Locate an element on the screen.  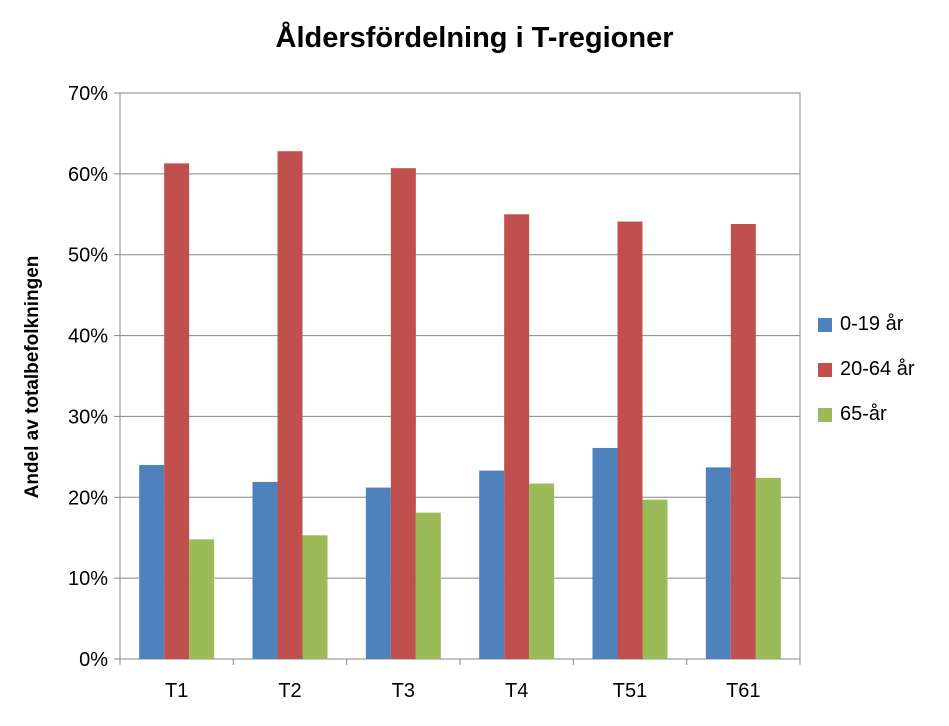
x-tick-label: T3 is located at coordinates (403, 691).